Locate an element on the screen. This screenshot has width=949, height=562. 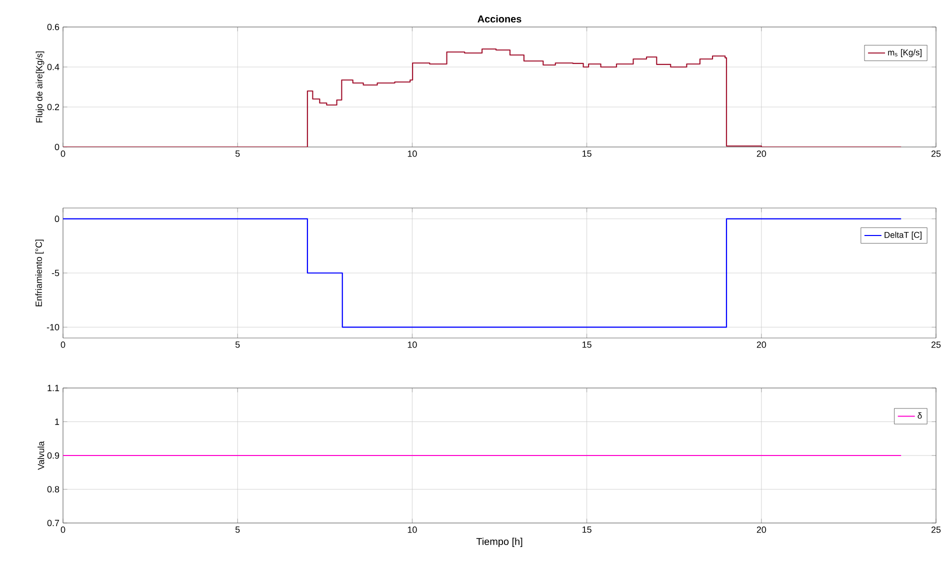
legend-label: DeltaT [C] is located at coordinates (903, 236).